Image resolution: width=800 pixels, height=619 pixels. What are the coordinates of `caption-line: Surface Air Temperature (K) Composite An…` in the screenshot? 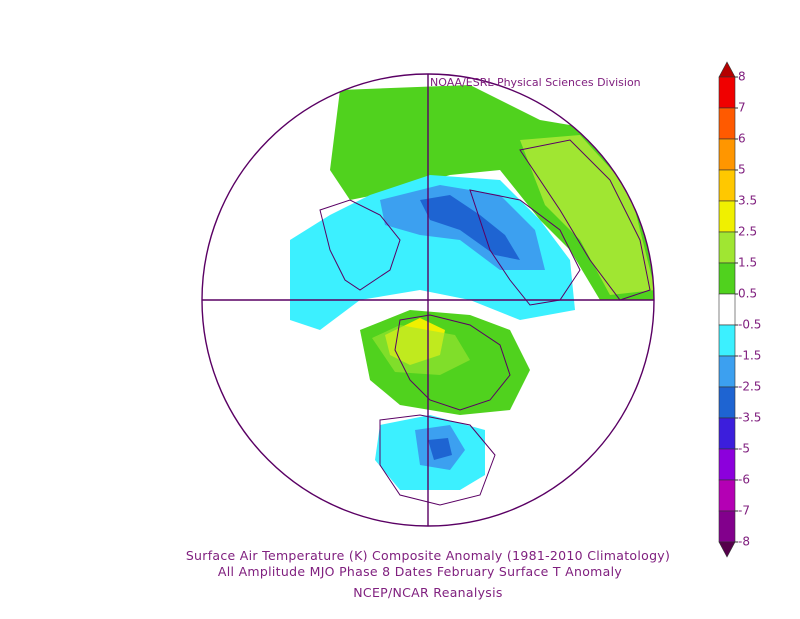 It's located at (428, 555).